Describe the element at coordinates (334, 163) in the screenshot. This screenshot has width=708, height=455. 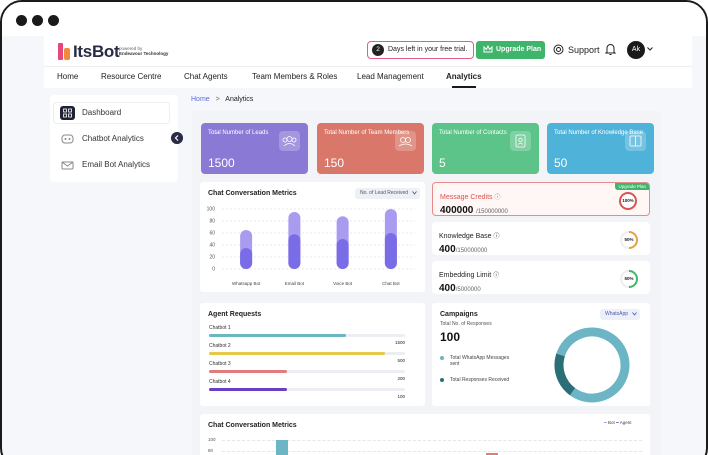
I see `stat-value: 150` at that location.